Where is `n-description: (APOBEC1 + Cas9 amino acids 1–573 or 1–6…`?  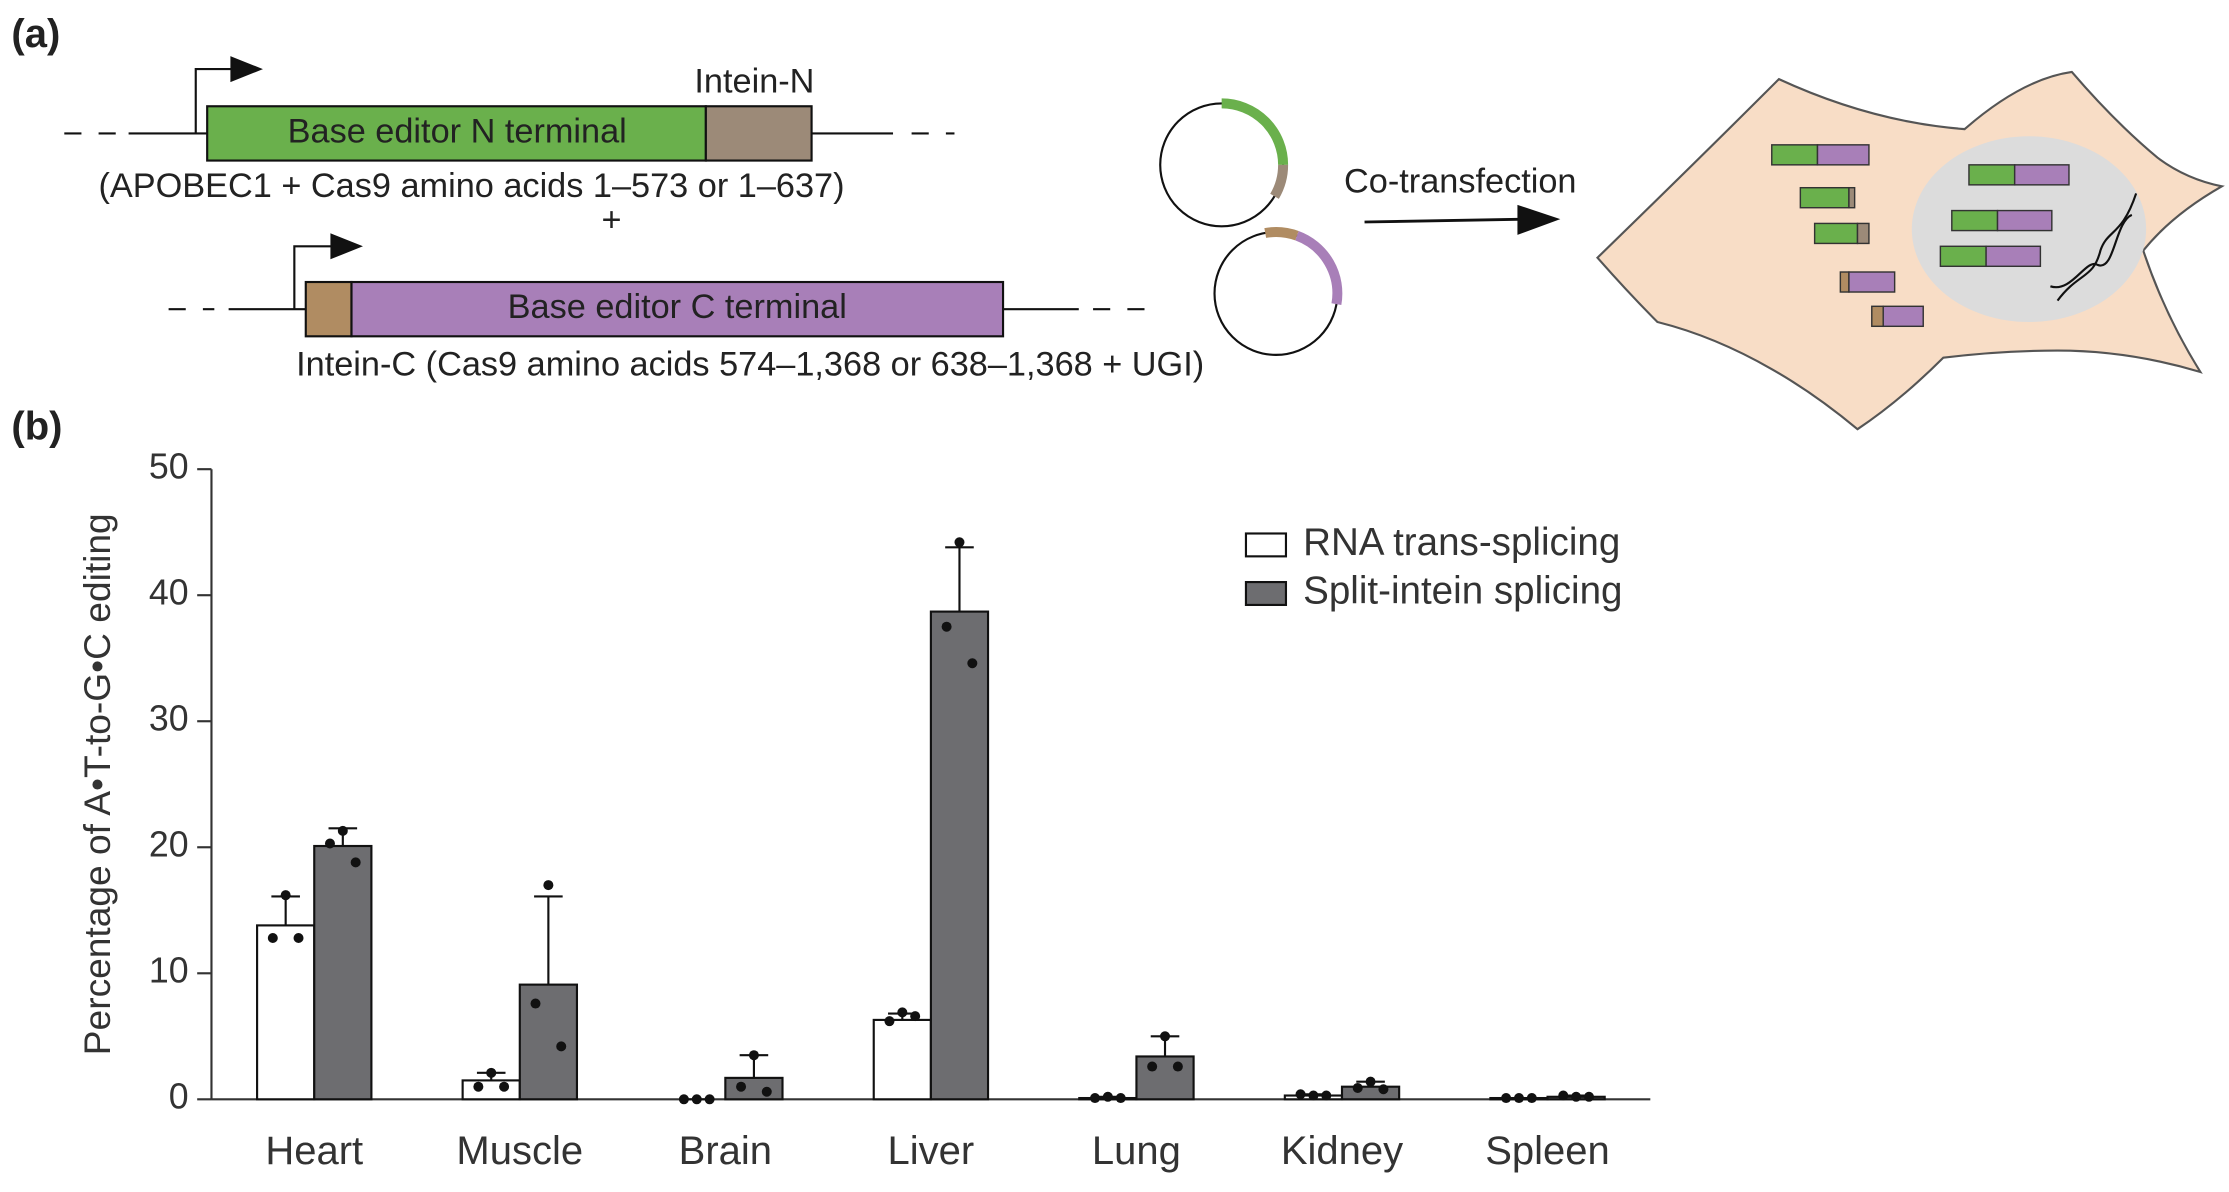
n-description: (APOBEC1 + Cas9 amino acids 1–573 or 1–6… is located at coordinates (471, 186).